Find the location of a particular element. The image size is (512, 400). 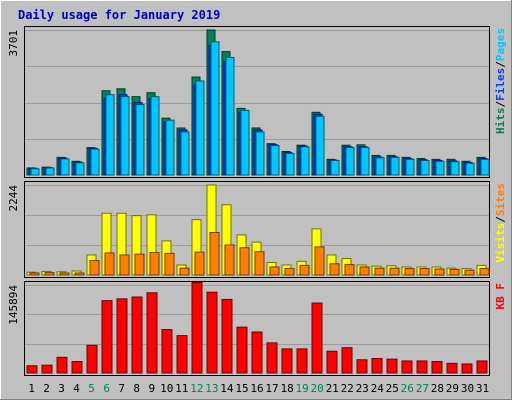

day-label-14: 14 is located at coordinates (227, 388).